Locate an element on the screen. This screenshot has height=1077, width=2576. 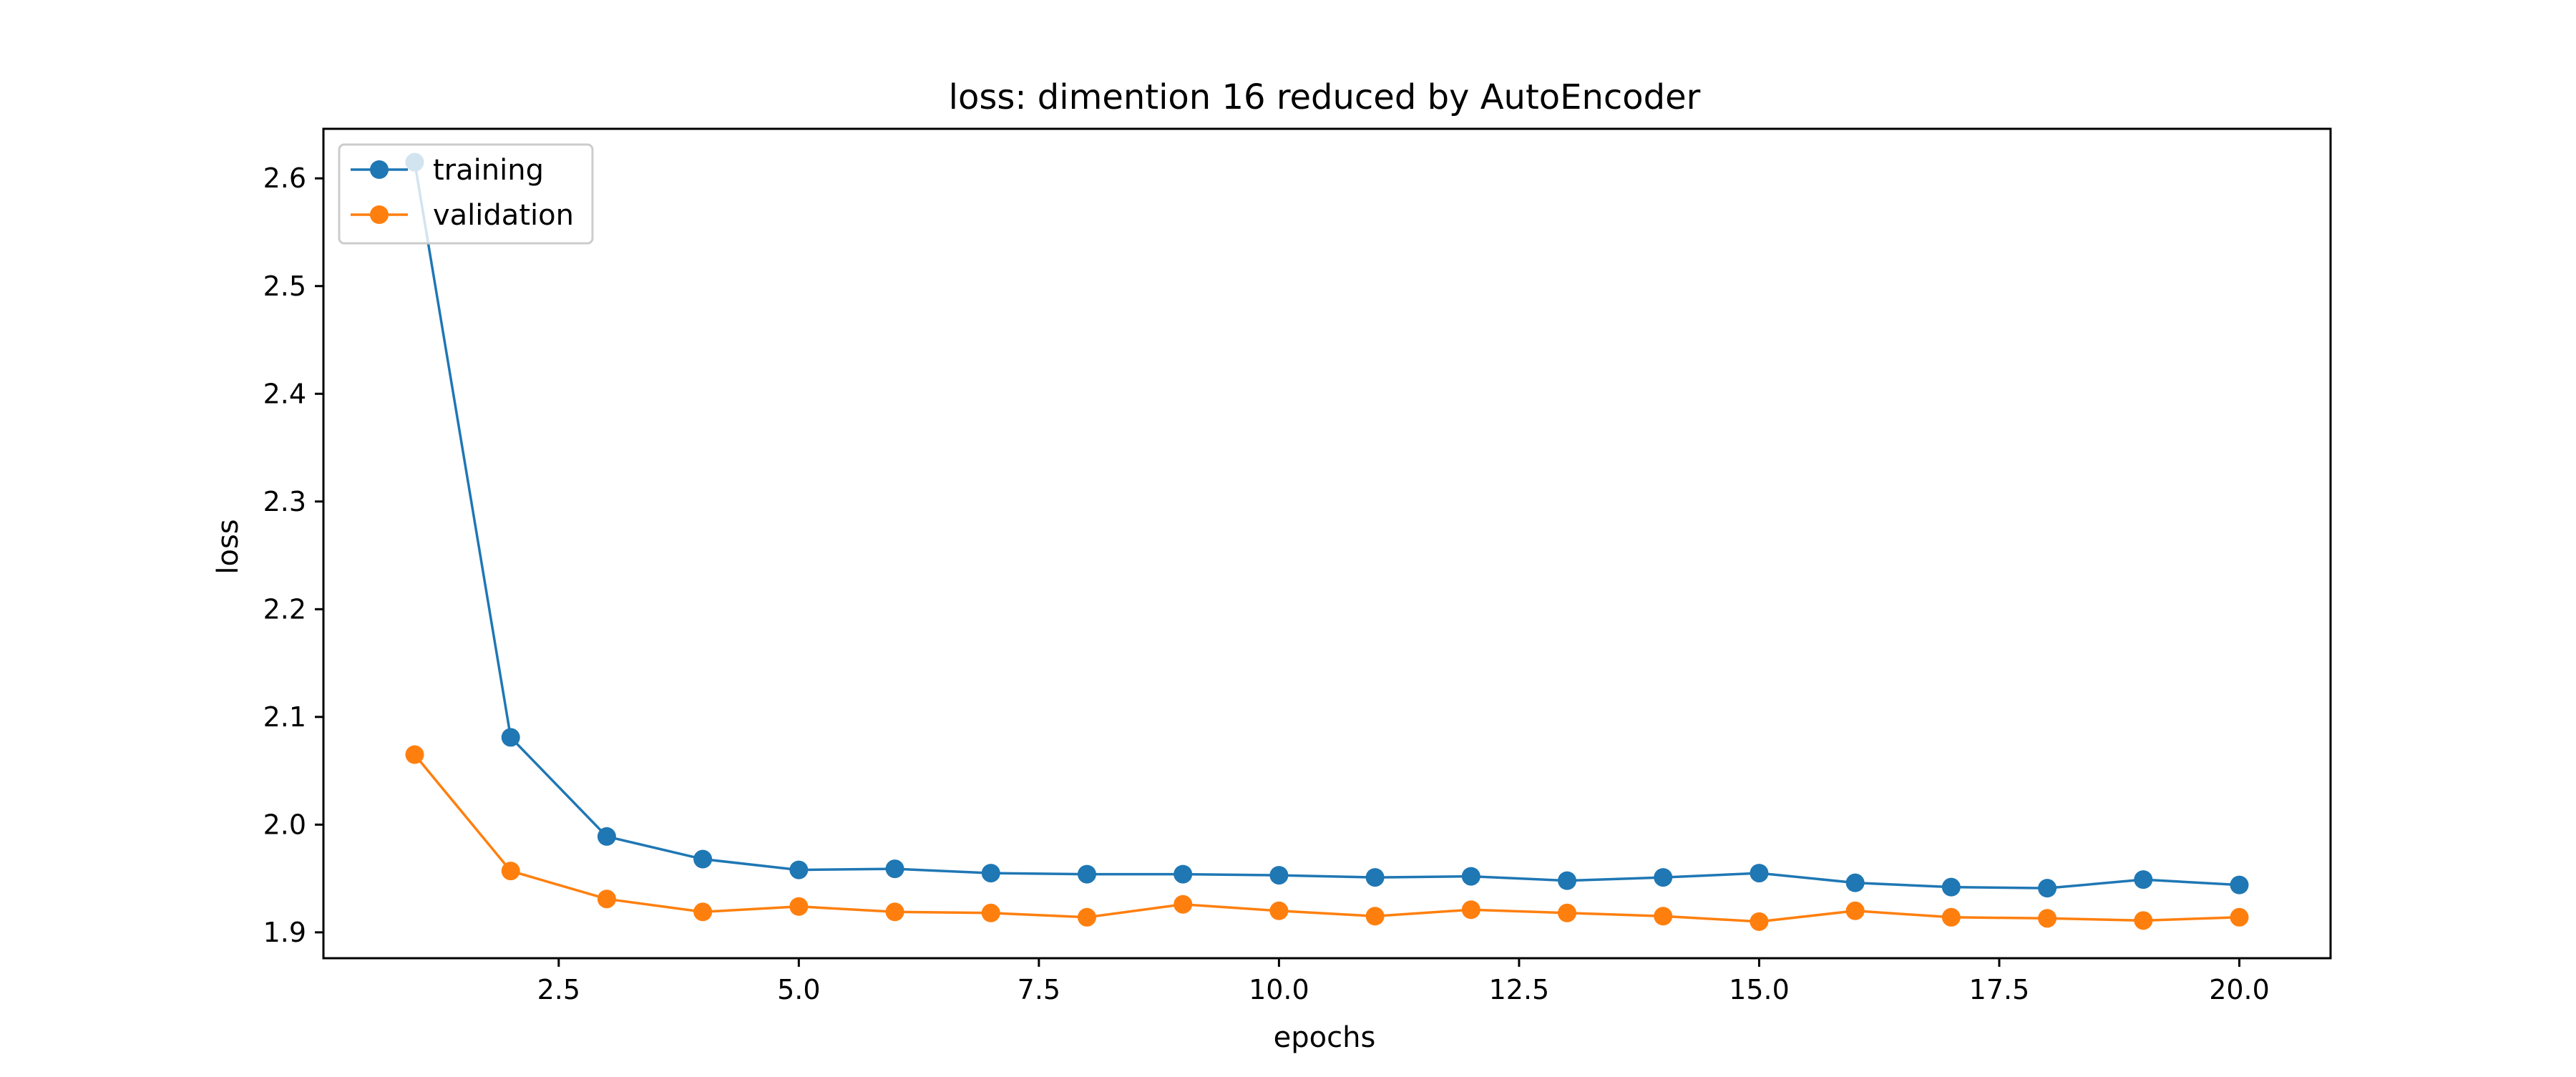
x-tick-label: 15.0 is located at coordinates (1759, 989).